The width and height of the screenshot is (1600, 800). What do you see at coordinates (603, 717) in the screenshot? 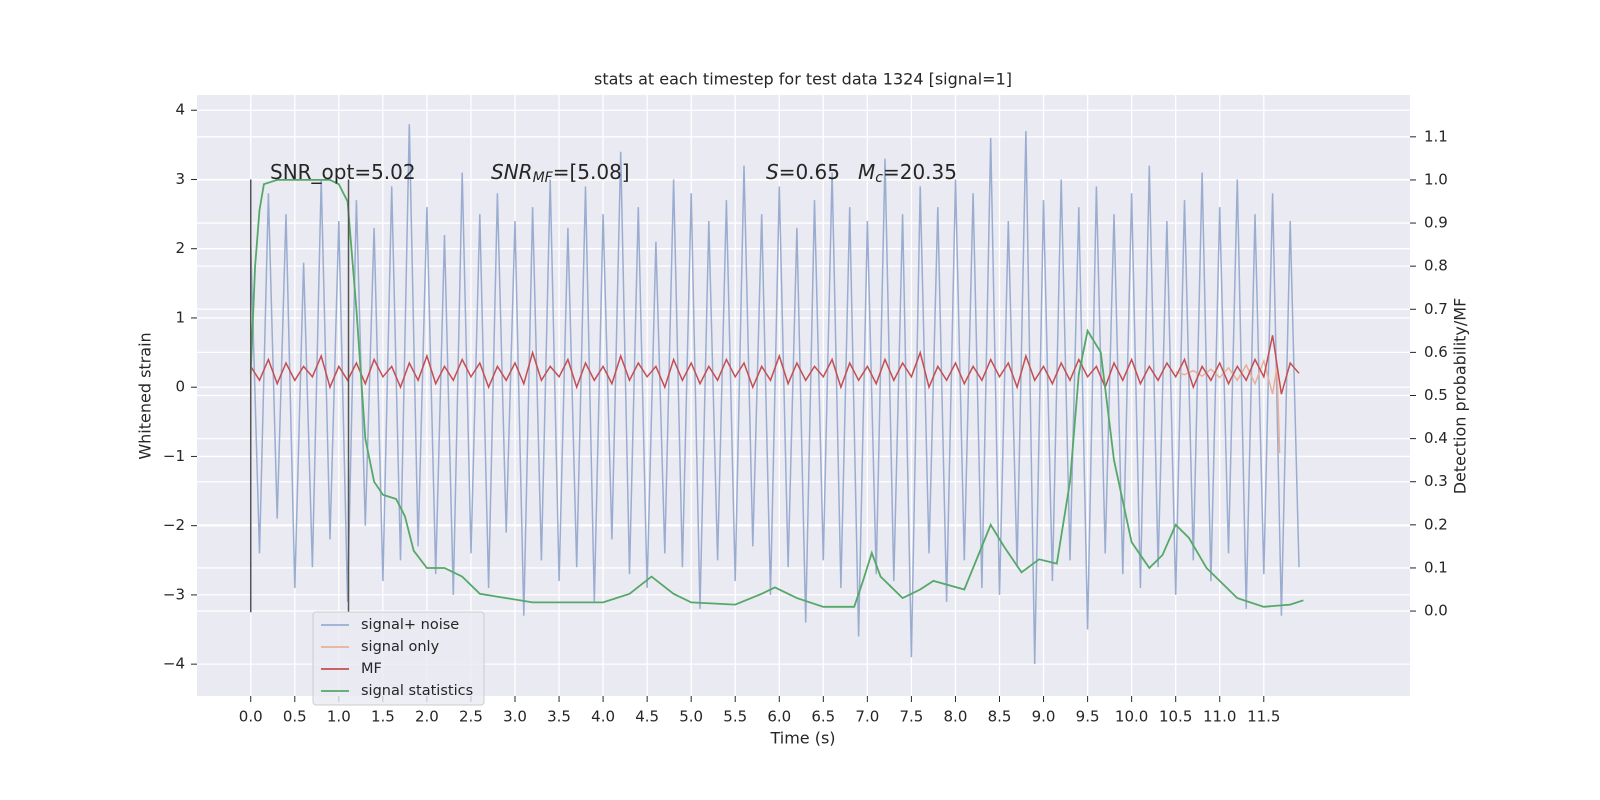
I see `x-tick-label: 4.0` at bounding box center [603, 717].